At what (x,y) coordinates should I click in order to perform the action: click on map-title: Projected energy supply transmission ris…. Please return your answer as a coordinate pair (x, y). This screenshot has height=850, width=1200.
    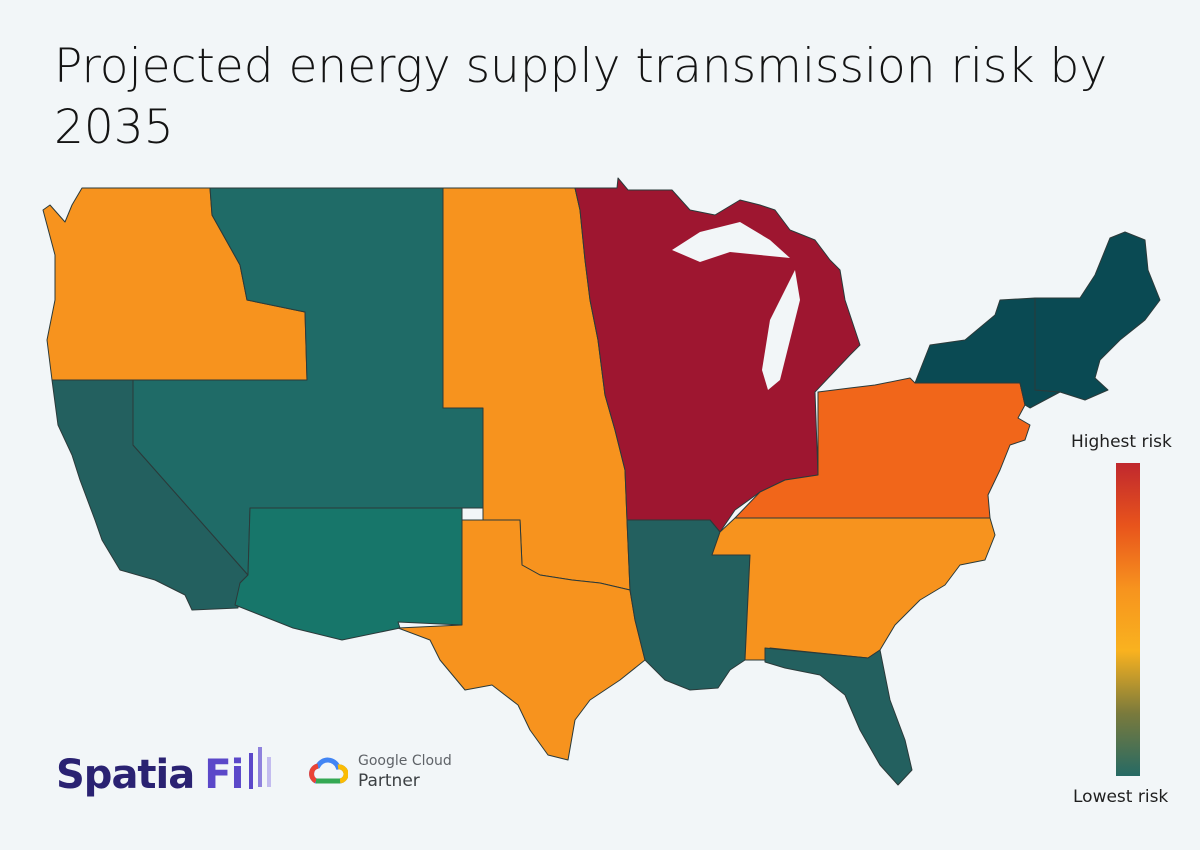
    Looking at the image, I should click on (581, 97).